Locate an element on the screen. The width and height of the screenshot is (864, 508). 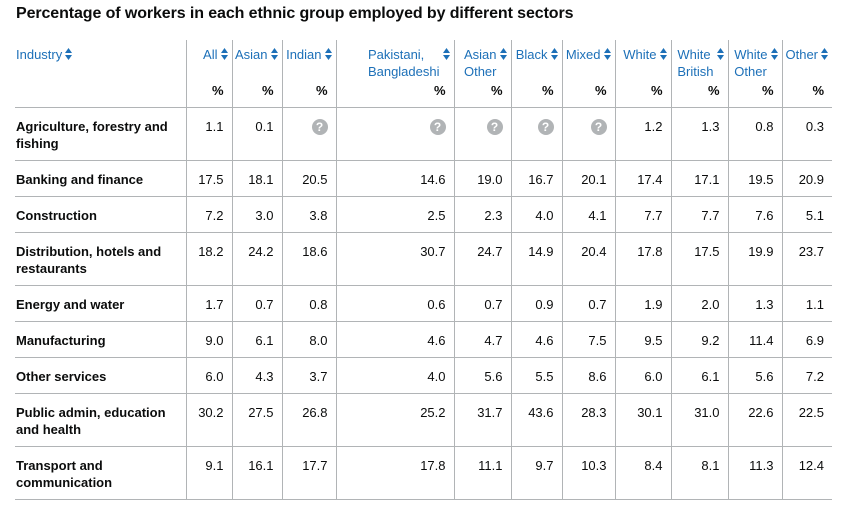
table-cell: 31.0 is located at coordinates (699, 420).